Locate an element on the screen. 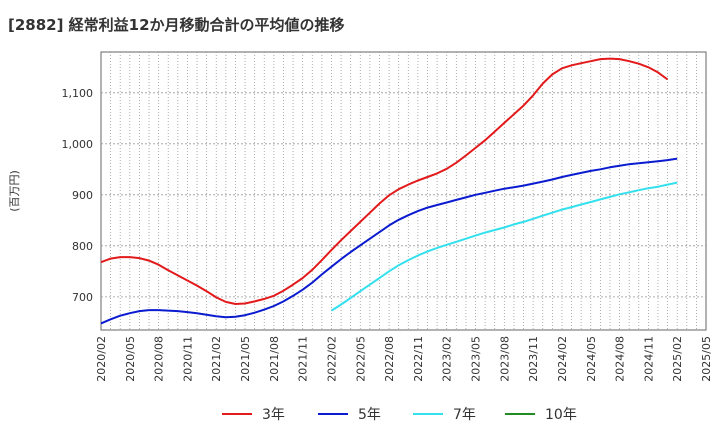 This screenshot has height=440, width=720. x-tick-label: 2020/02 is located at coordinates (101, 359).